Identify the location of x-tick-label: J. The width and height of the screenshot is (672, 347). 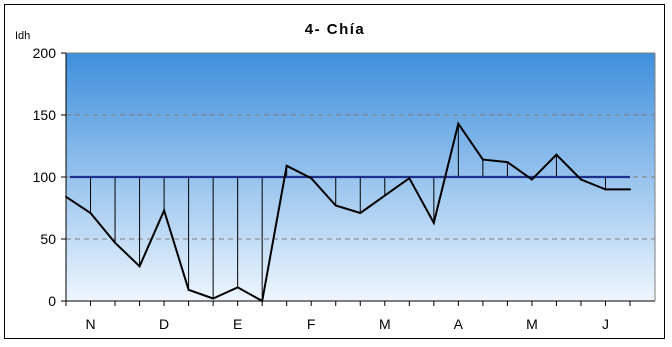
(605, 324).